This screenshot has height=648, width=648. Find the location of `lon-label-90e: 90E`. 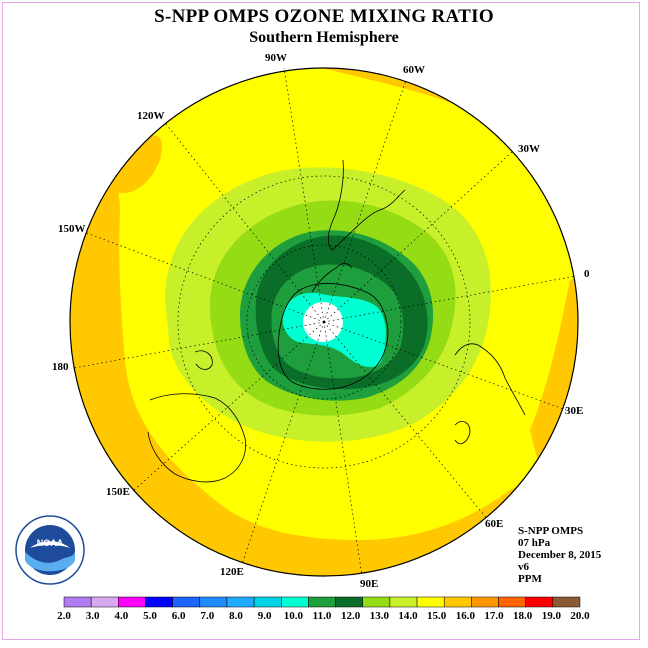

lon-label-90e: 90E is located at coordinates (369, 584).